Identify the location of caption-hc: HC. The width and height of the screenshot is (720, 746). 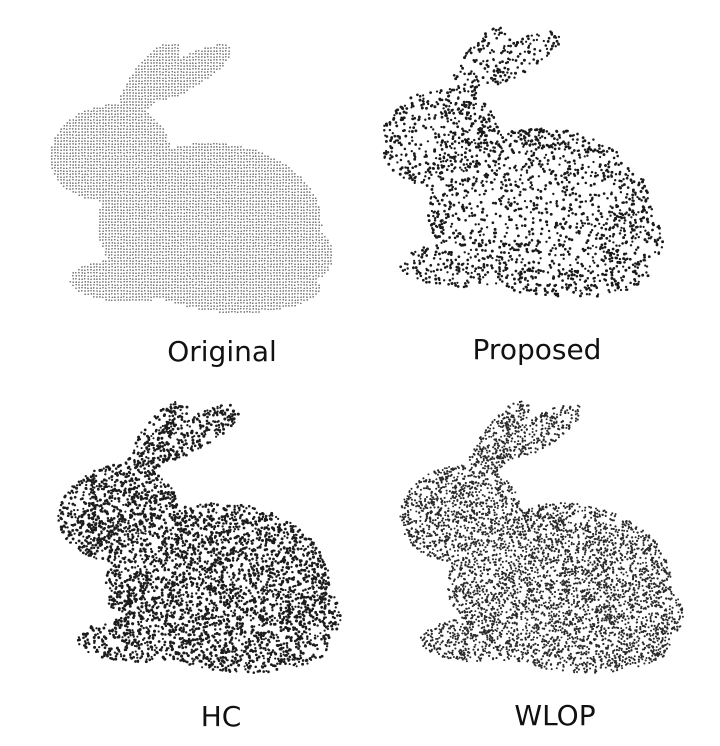
(221, 716).